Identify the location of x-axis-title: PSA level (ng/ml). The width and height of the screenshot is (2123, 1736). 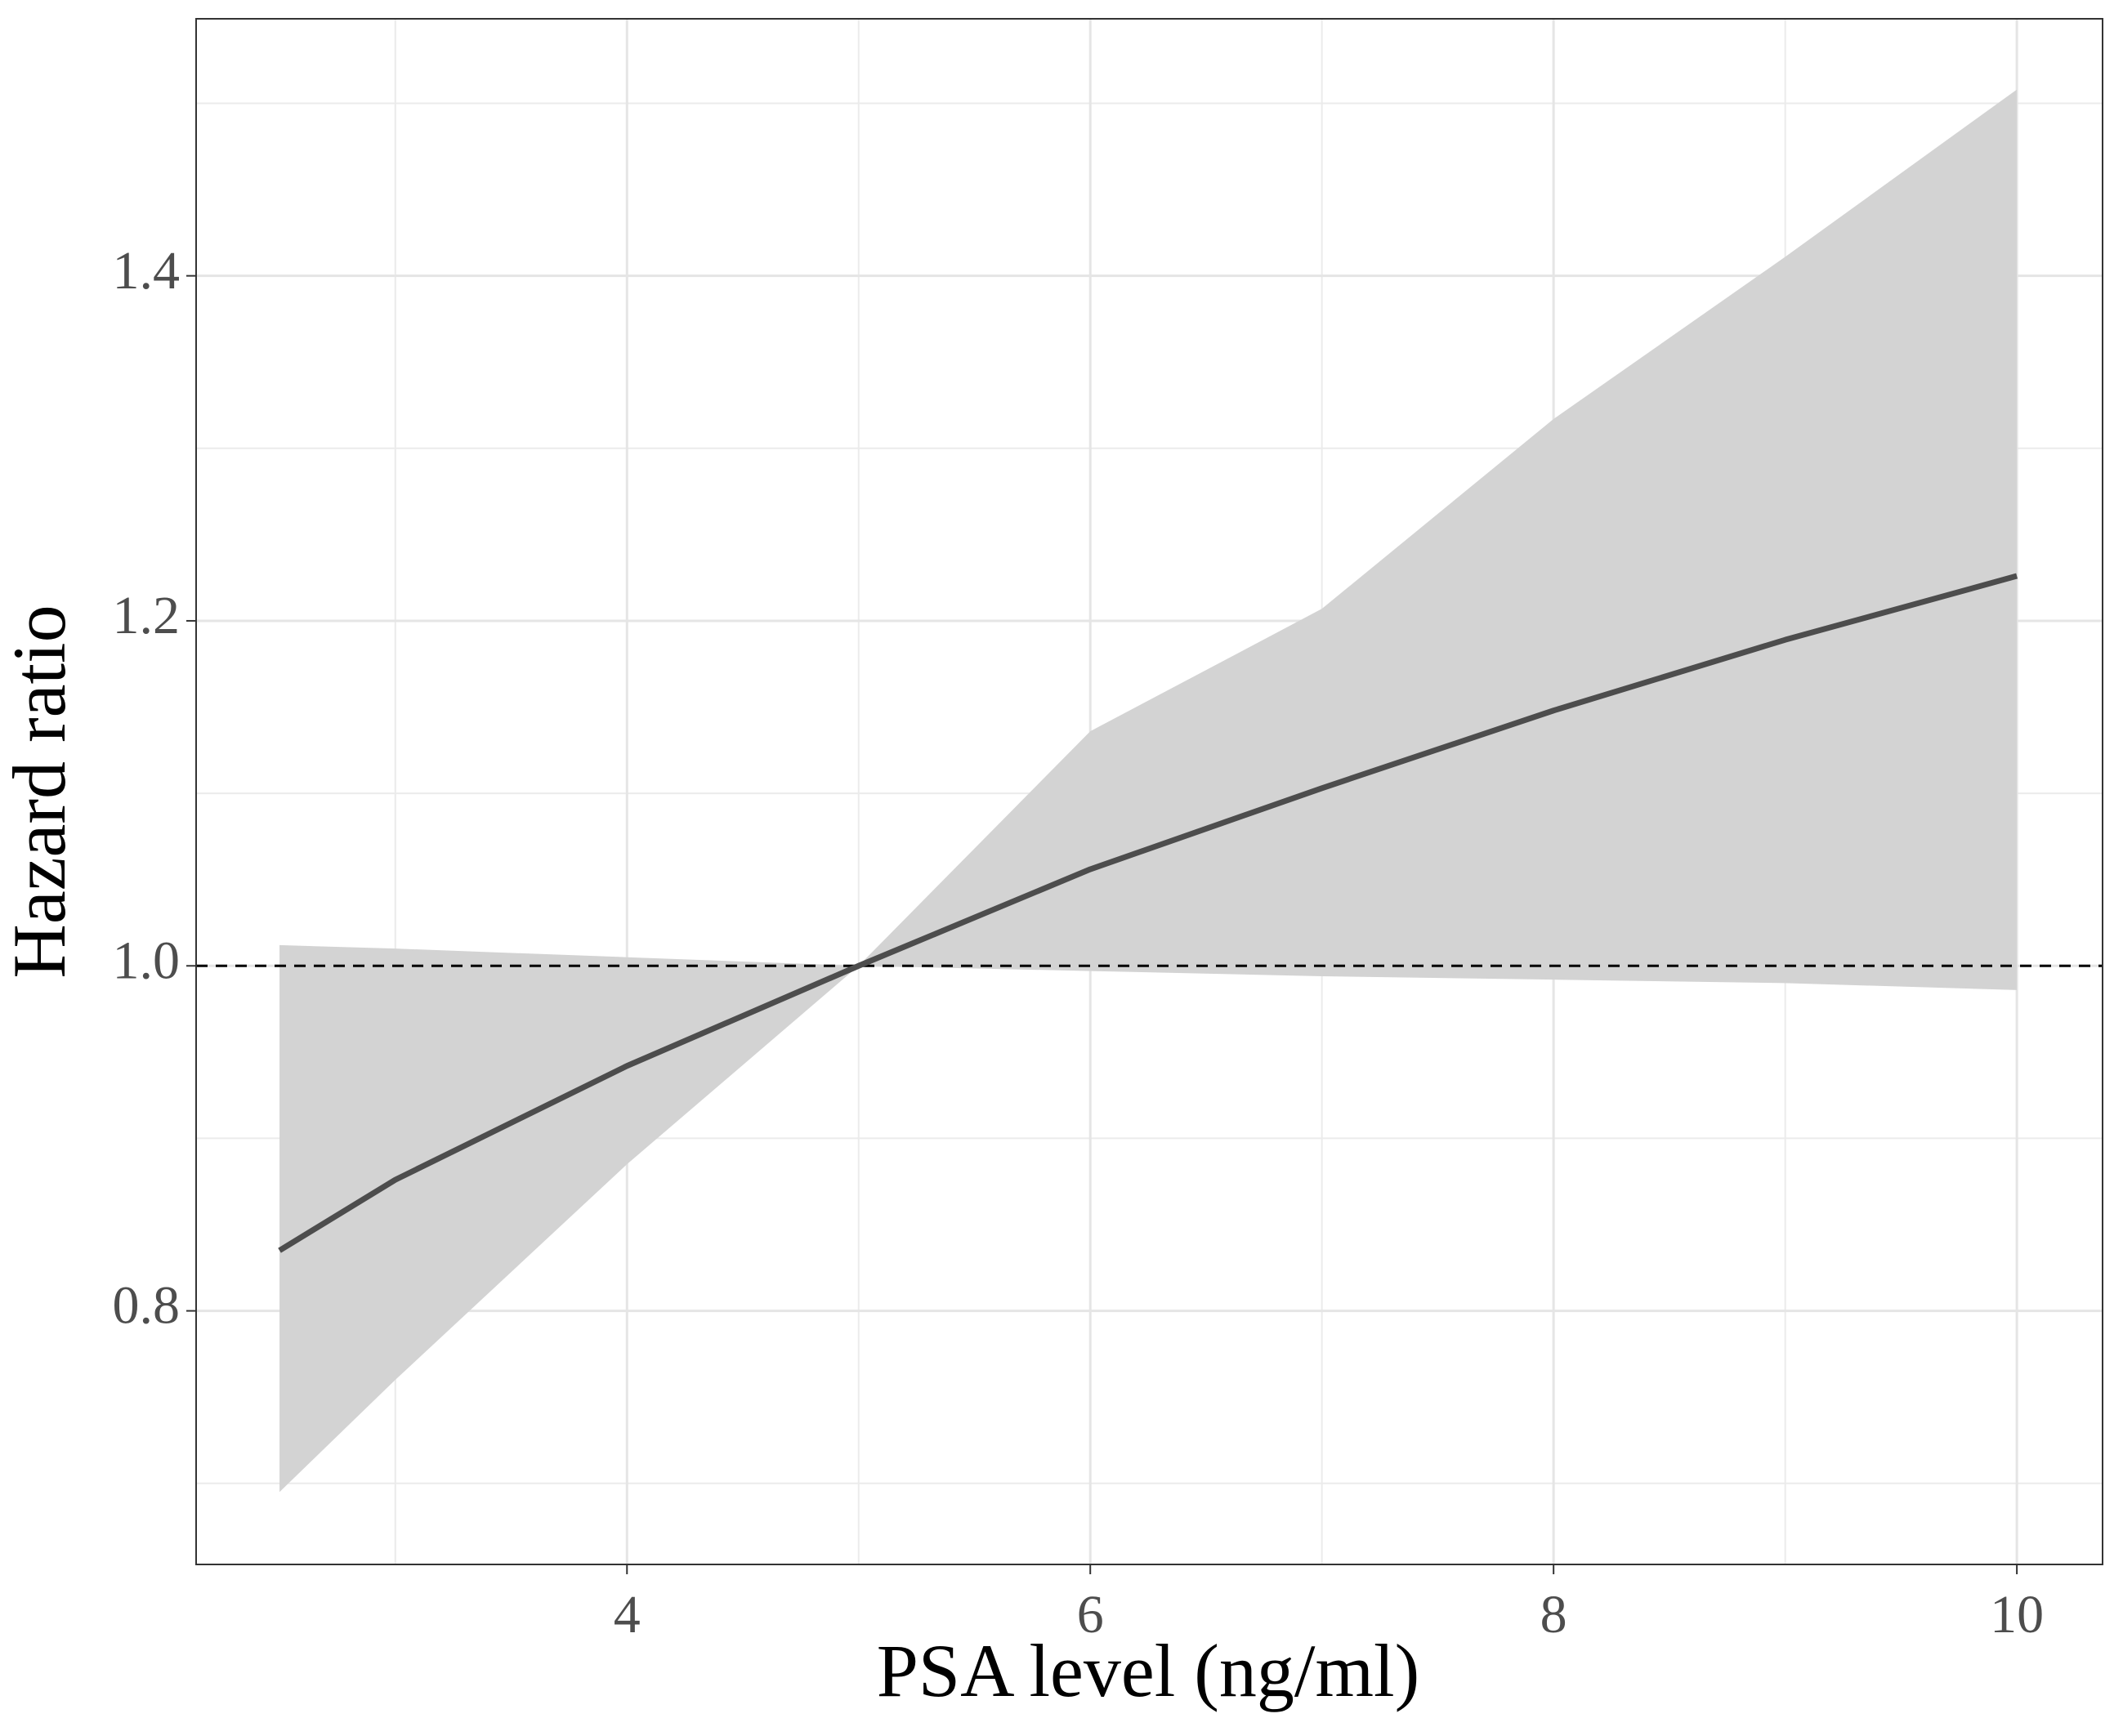
(1148, 1671).